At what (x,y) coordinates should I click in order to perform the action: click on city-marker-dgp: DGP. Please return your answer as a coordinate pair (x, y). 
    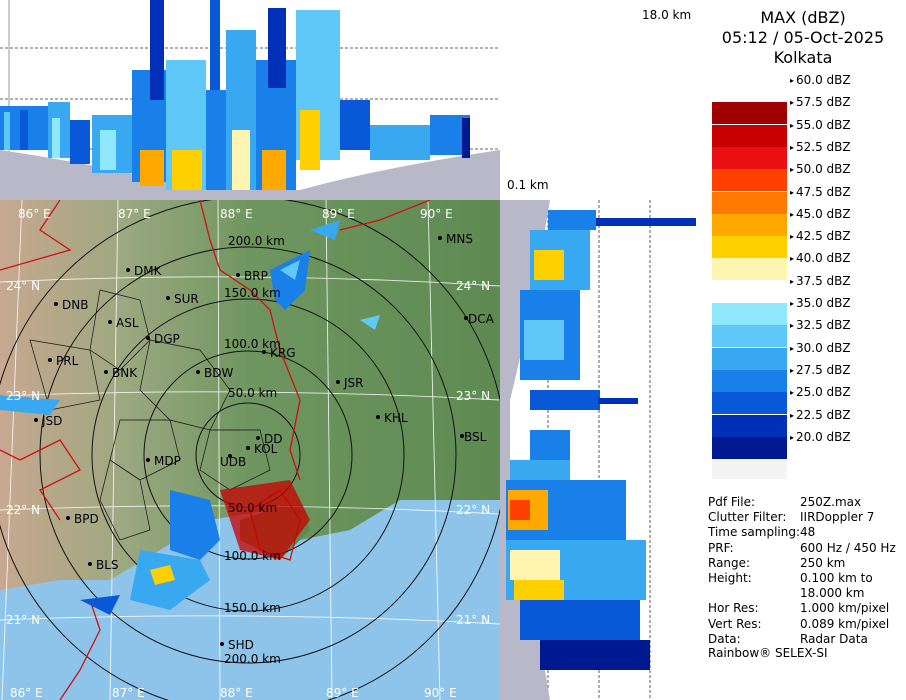
    Looking at the image, I should click on (163, 339).